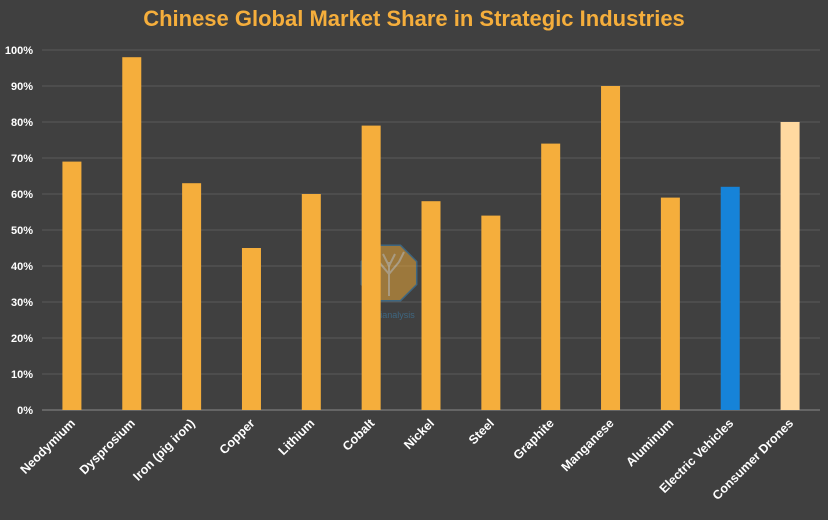 The width and height of the screenshot is (828, 520). What do you see at coordinates (297, 437) in the screenshot?
I see `x-tick-label: Lithium` at bounding box center [297, 437].